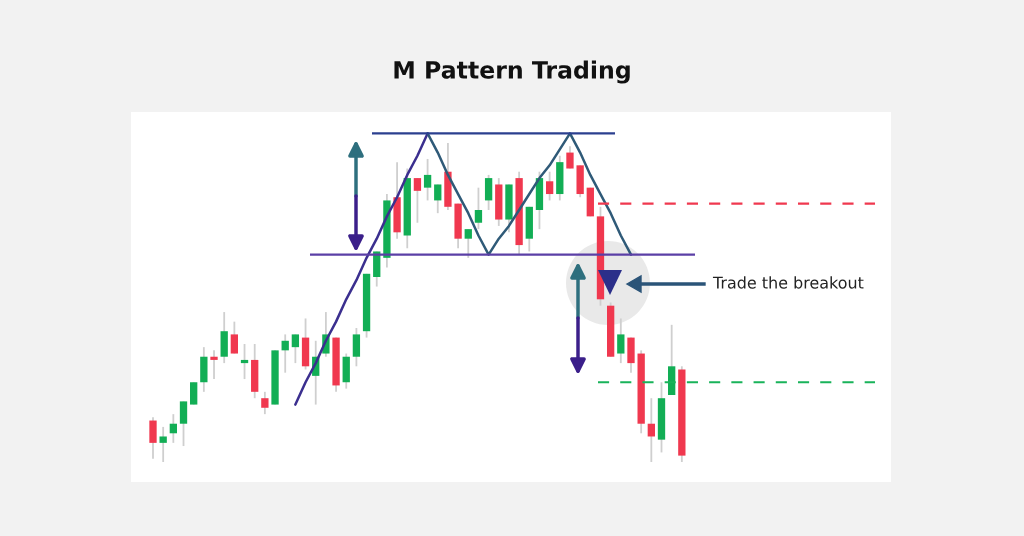 The image size is (1024, 536). What do you see at coordinates (512, 72) in the screenshot?
I see `chart-title: M Pattern Trading` at bounding box center [512, 72].